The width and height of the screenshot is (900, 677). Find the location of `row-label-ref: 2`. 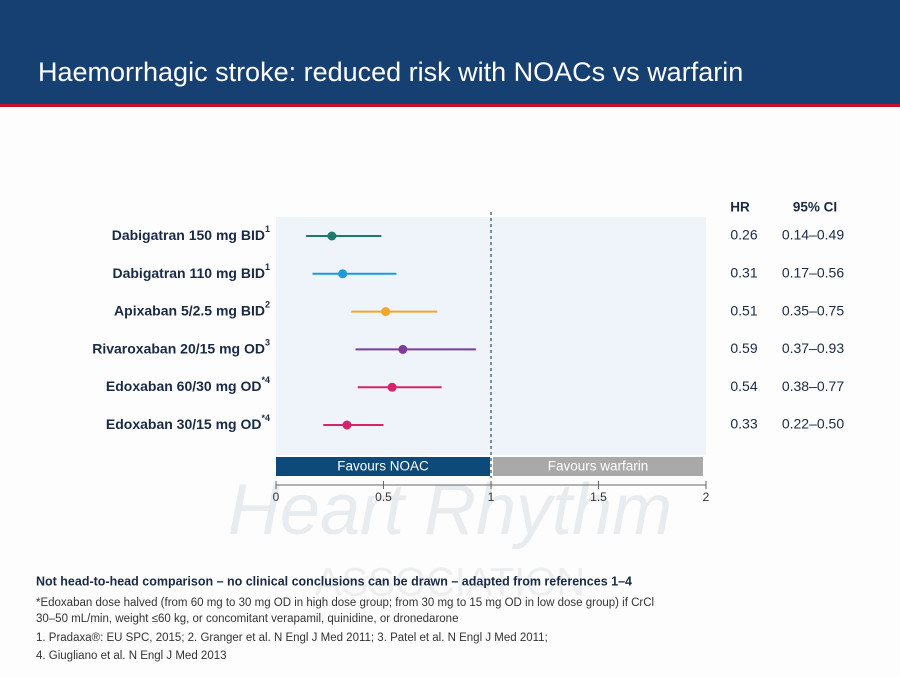

row-label-ref: 2 is located at coordinates (267, 305).